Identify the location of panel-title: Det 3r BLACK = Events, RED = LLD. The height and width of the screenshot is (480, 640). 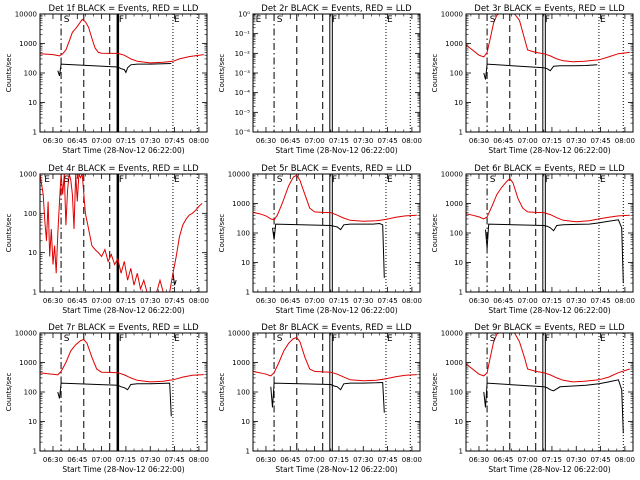
(549, 9).